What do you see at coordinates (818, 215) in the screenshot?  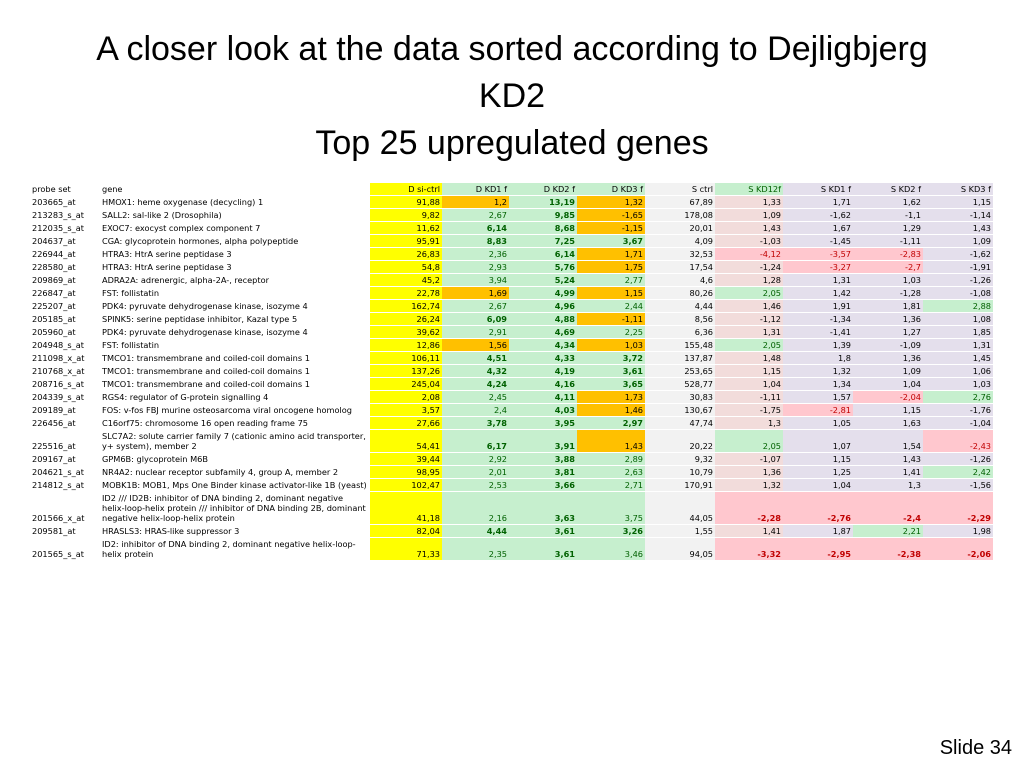 I see `s-kd1-cell: -1,62` at bounding box center [818, 215].